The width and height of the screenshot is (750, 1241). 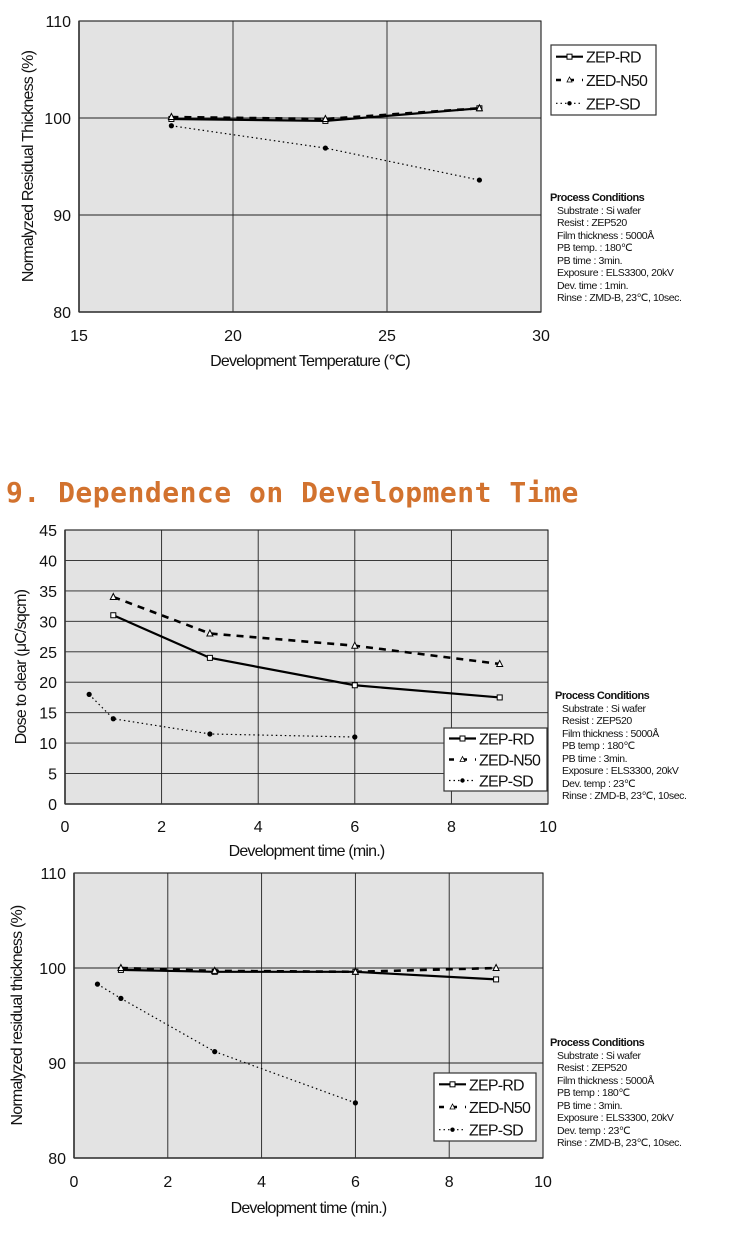 I want to click on y-tick-label: 45, so click(x=48, y=531).